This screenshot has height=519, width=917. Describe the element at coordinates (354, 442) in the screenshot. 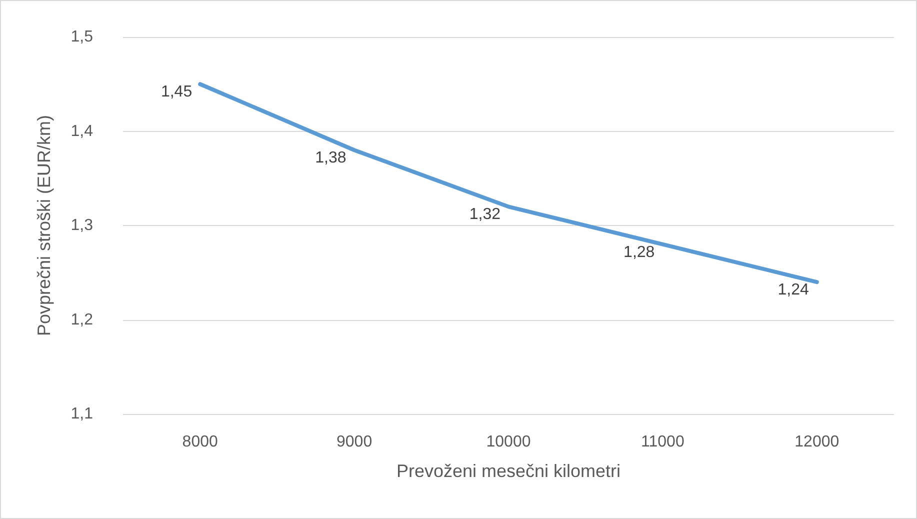

I see `x-tick-label: 9000` at that location.